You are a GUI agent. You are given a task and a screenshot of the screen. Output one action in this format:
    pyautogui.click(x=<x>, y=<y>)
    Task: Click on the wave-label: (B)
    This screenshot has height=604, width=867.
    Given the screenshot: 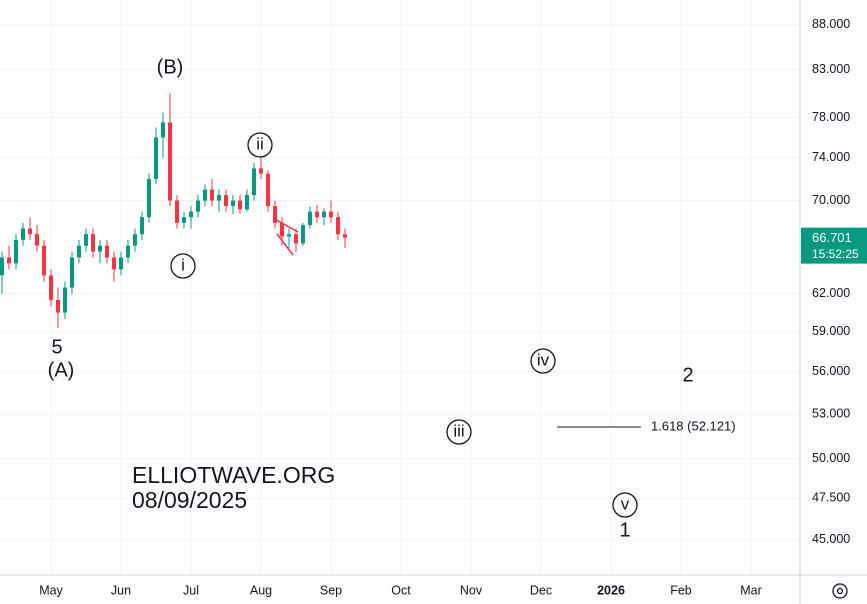 What is the action you would take?
    pyautogui.click(x=170, y=67)
    